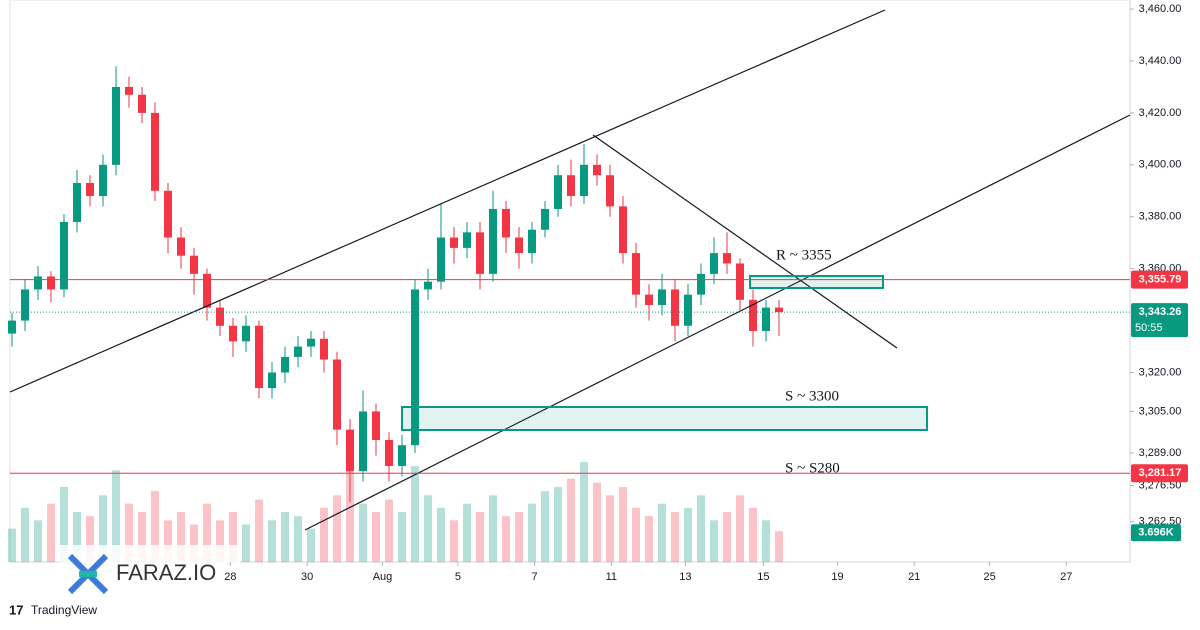 This screenshot has height=630, width=1200. What do you see at coordinates (914, 577) in the screenshot?
I see `x-tick-label: 21` at bounding box center [914, 577].